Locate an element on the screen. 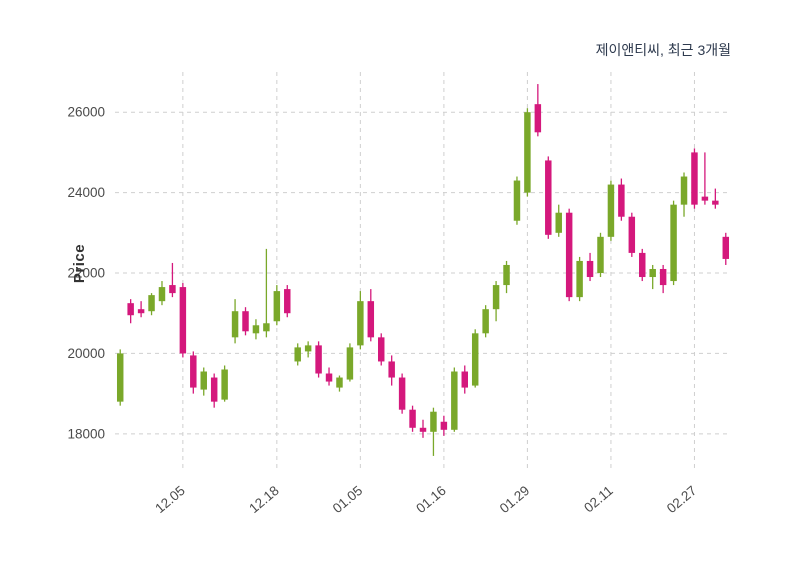 This screenshot has width=800, height=575. y-axis-label: Price is located at coordinates (80, 263).